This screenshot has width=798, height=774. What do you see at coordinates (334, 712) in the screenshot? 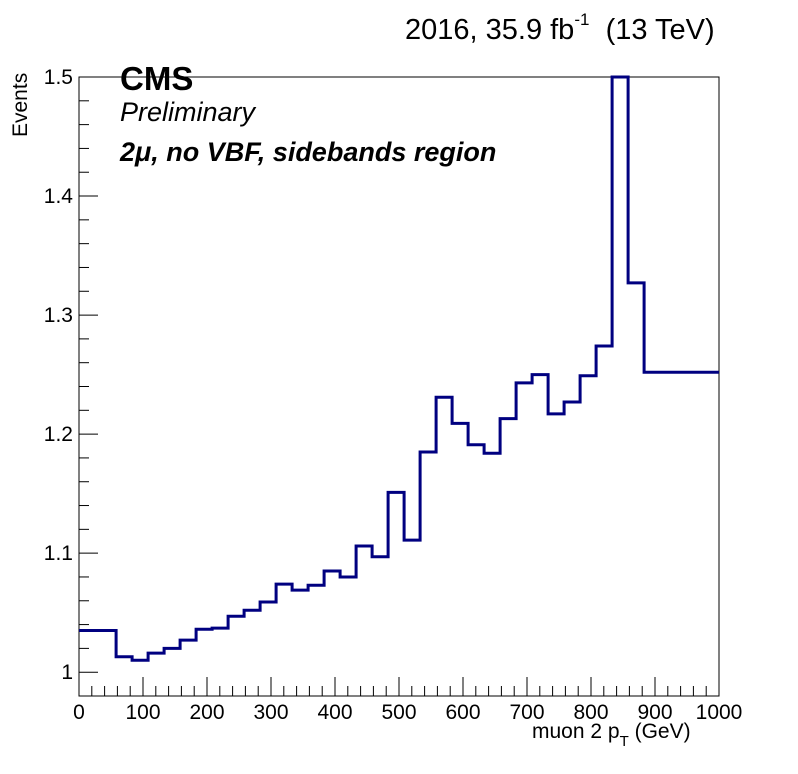
I see `x-tick-label: 400` at bounding box center [334, 712].